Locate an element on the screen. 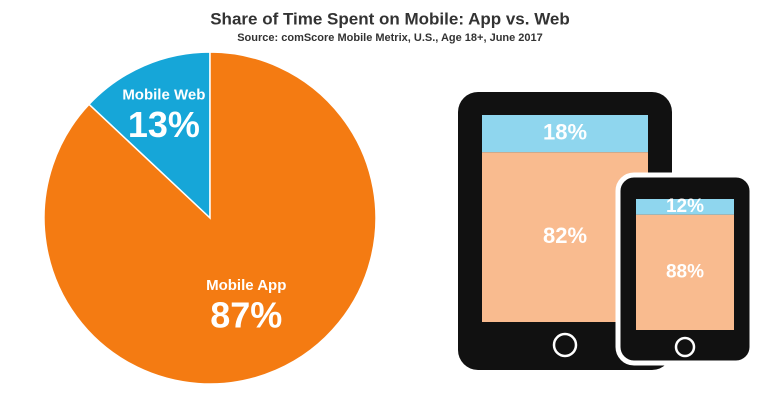 The height and width of the screenshot is (400, 780). slice-name: Mobile Web is located at coordinates (163, 94).